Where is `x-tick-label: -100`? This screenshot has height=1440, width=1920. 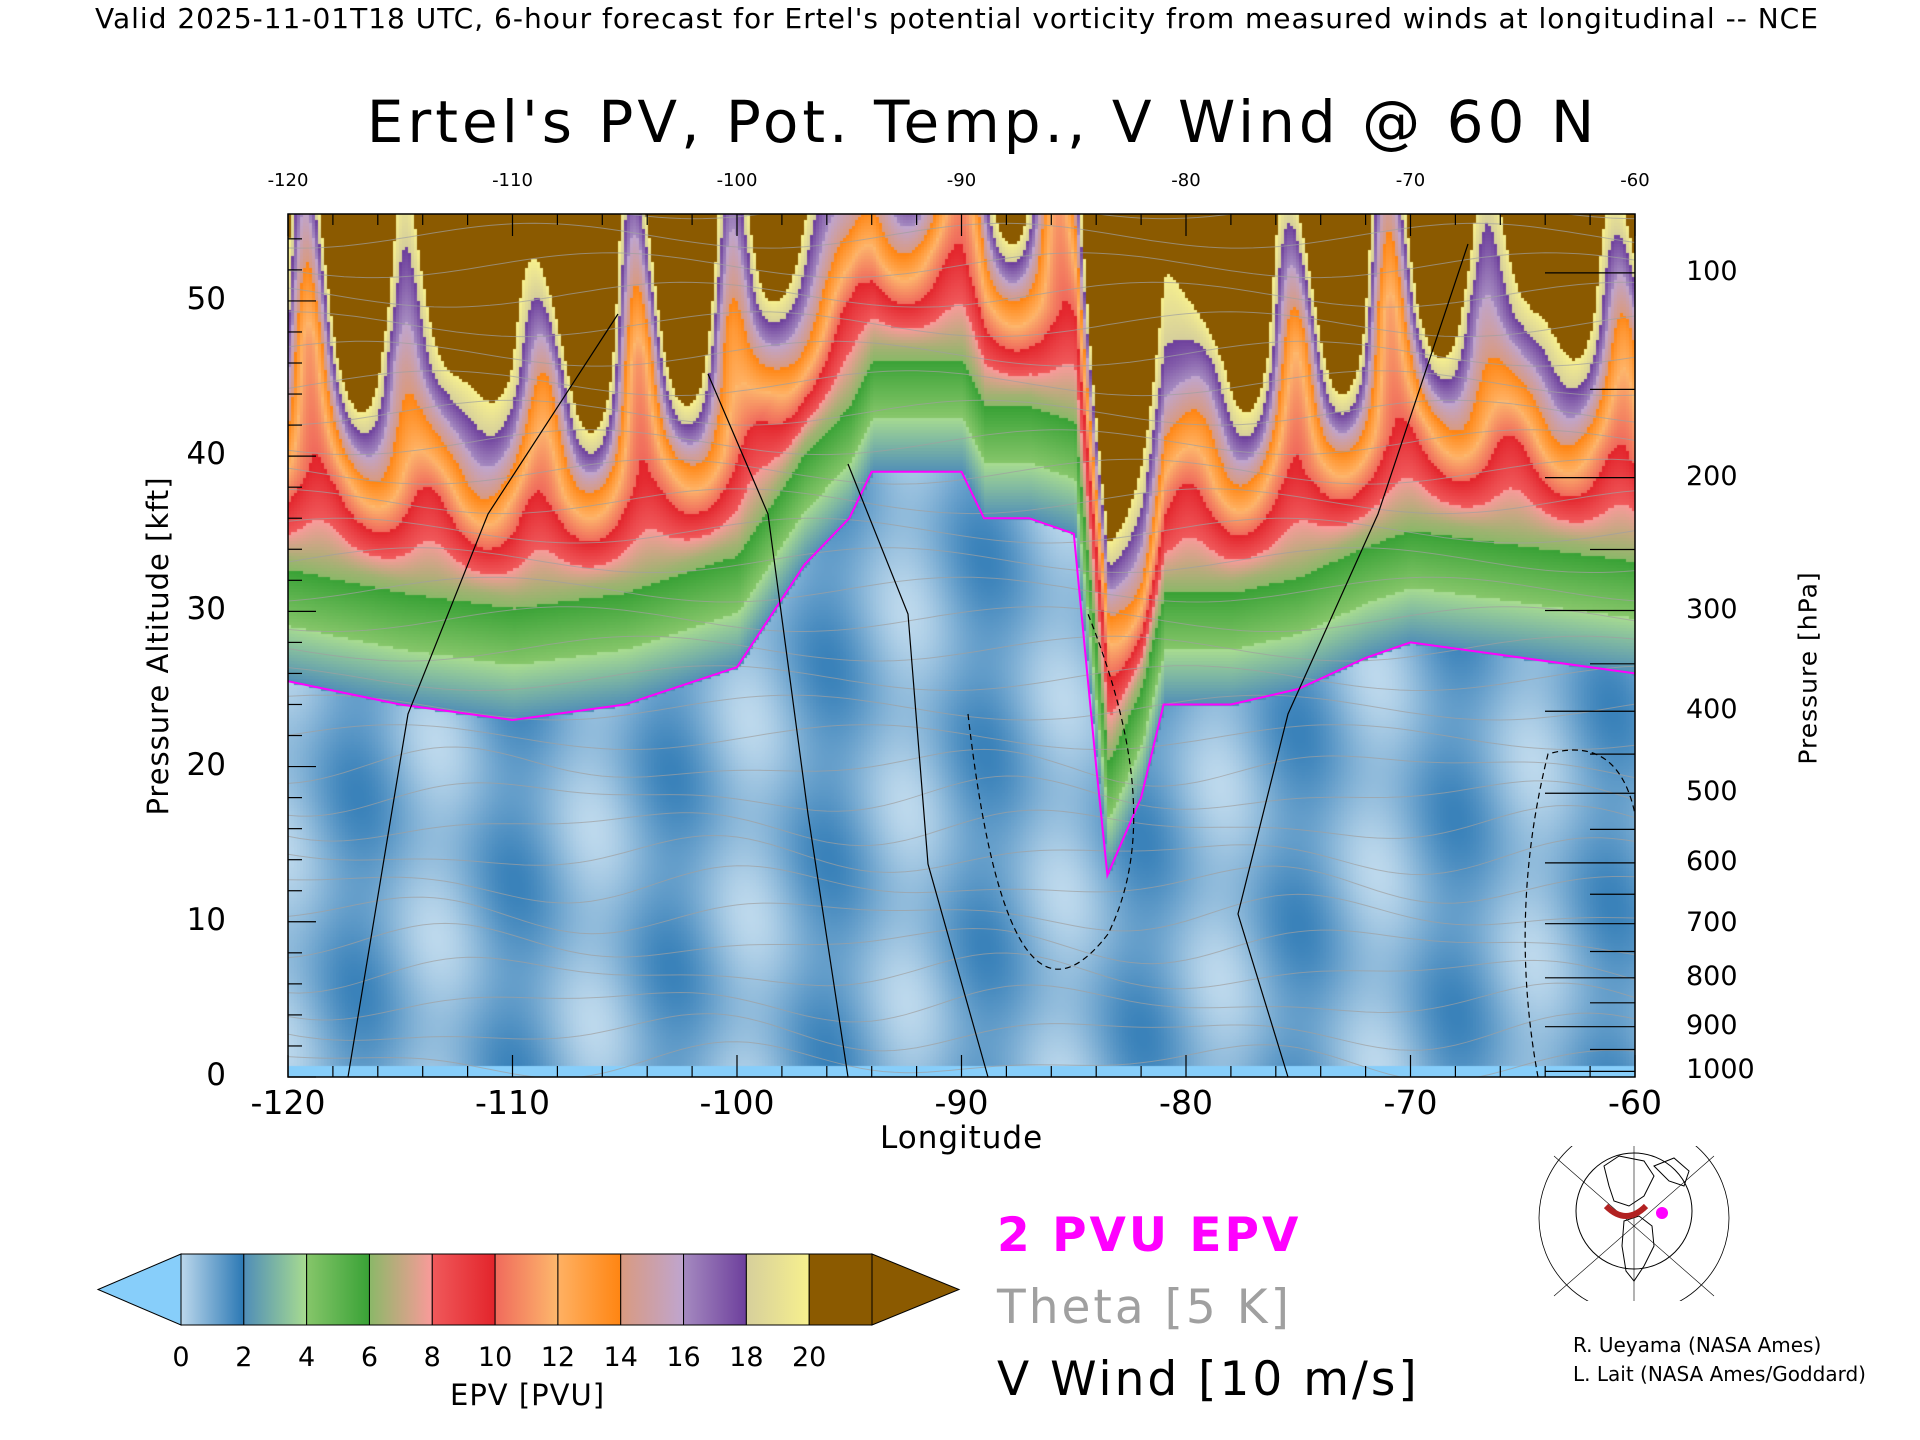
x-tick-label: -100 is located at coordinates (737, 1102).